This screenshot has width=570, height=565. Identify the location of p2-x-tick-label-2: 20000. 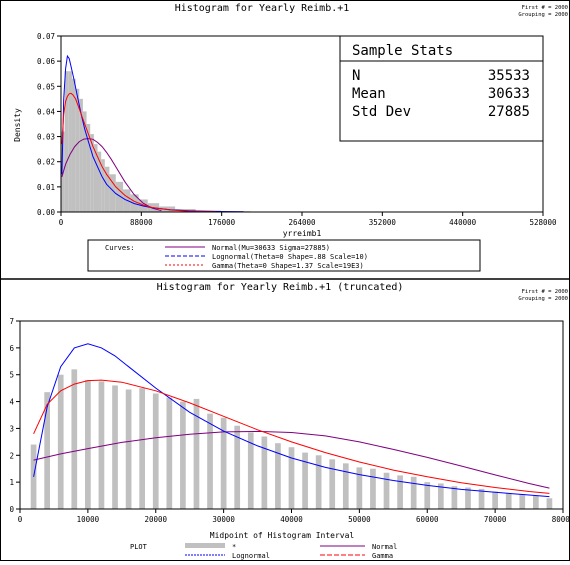
(155, 519).